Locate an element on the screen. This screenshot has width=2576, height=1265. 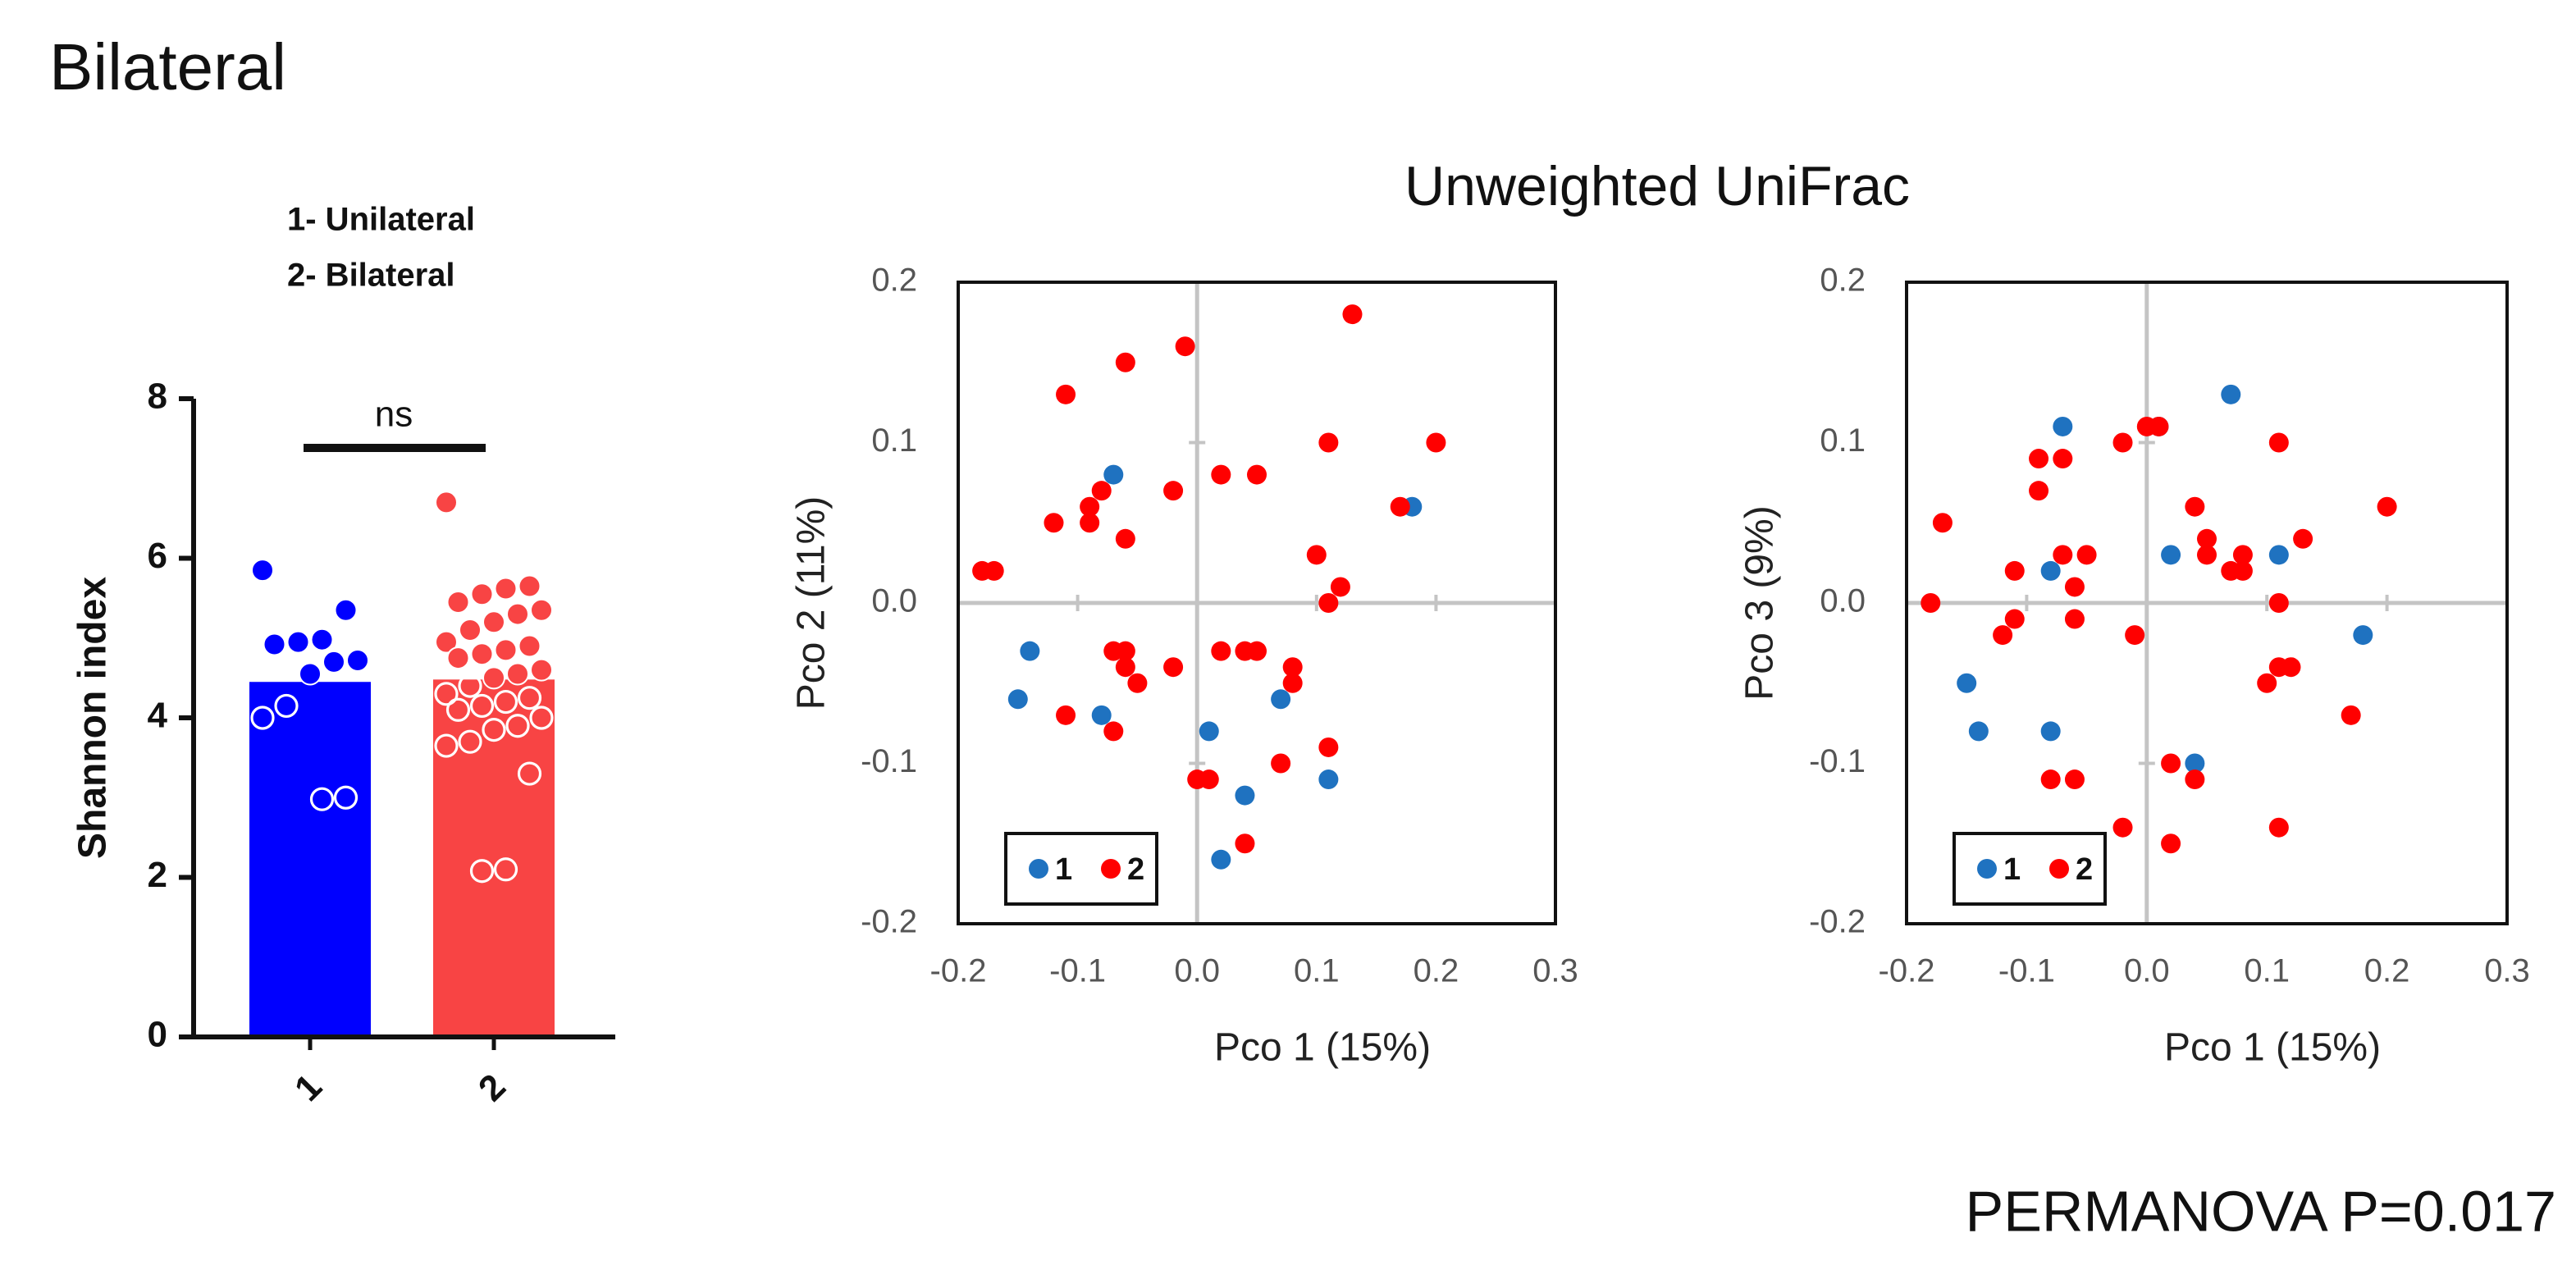
annotation: PERMANOVA P=0.017 is located at coordinates (2261, 1211).